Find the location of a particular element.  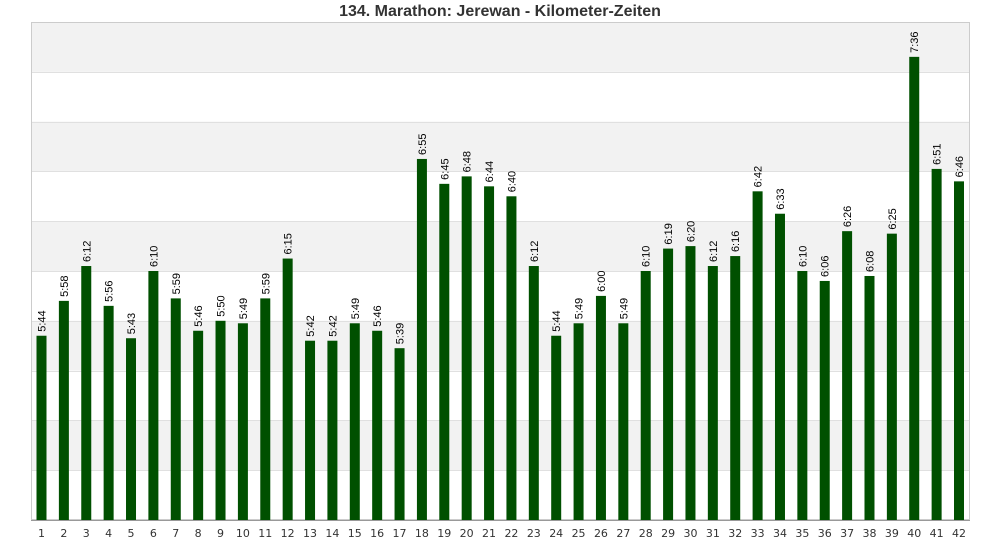

x-tick-label: 29 is located at coordinates (668, 533).